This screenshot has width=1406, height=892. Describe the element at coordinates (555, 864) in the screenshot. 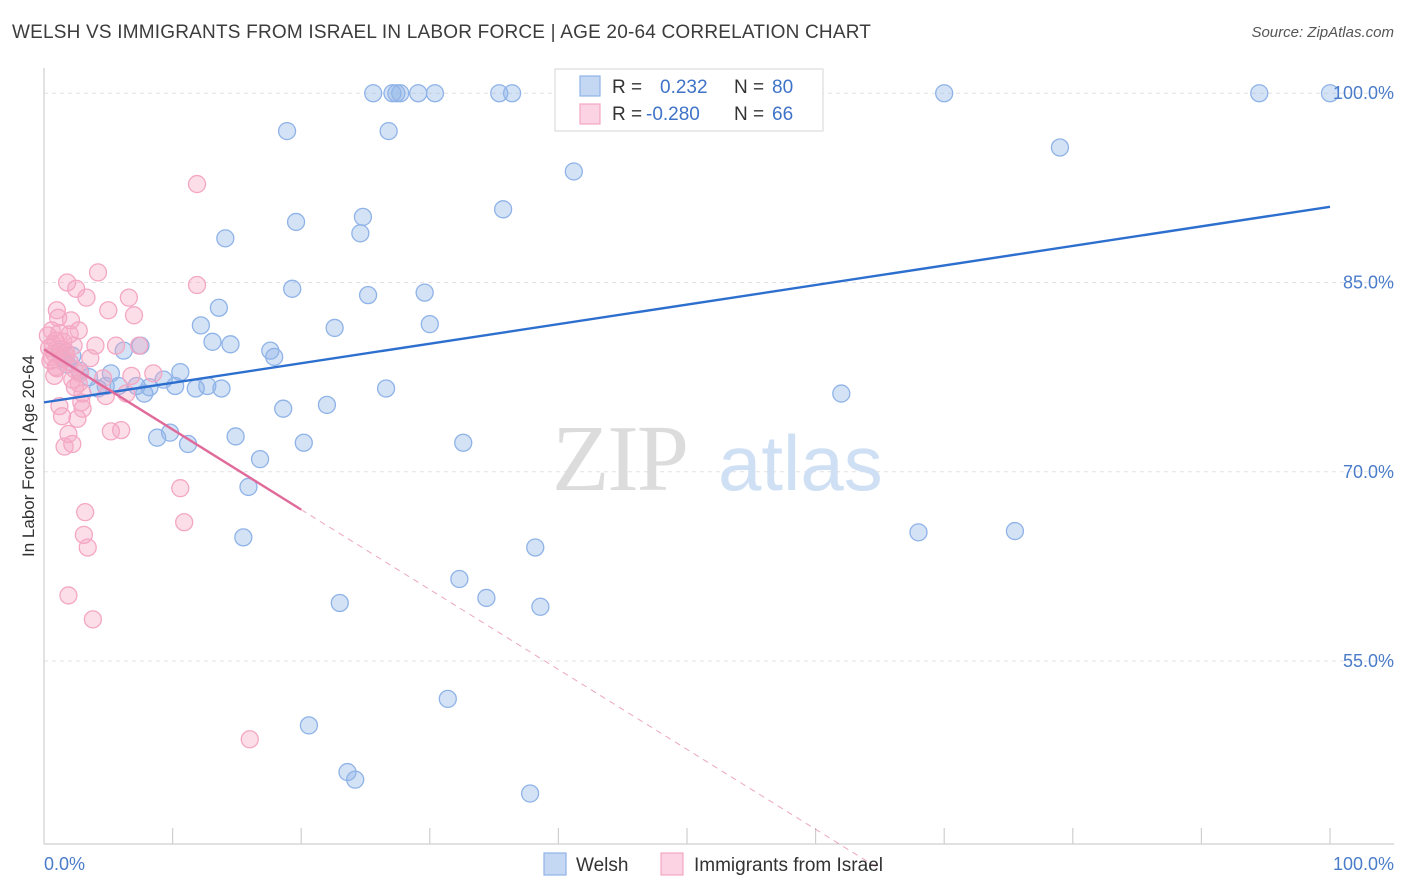

I see `bottom-legend-swatch-welsh` at that location.